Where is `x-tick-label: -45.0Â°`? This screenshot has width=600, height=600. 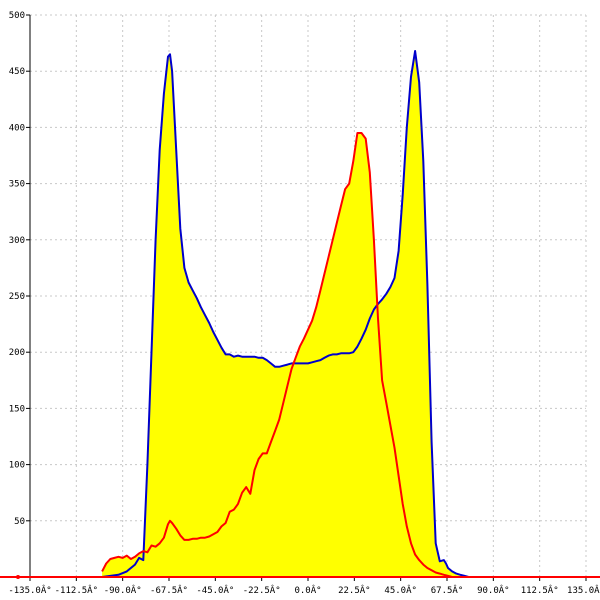
x-tick-label: -45.0Â° is located at coordinates (215, 590).